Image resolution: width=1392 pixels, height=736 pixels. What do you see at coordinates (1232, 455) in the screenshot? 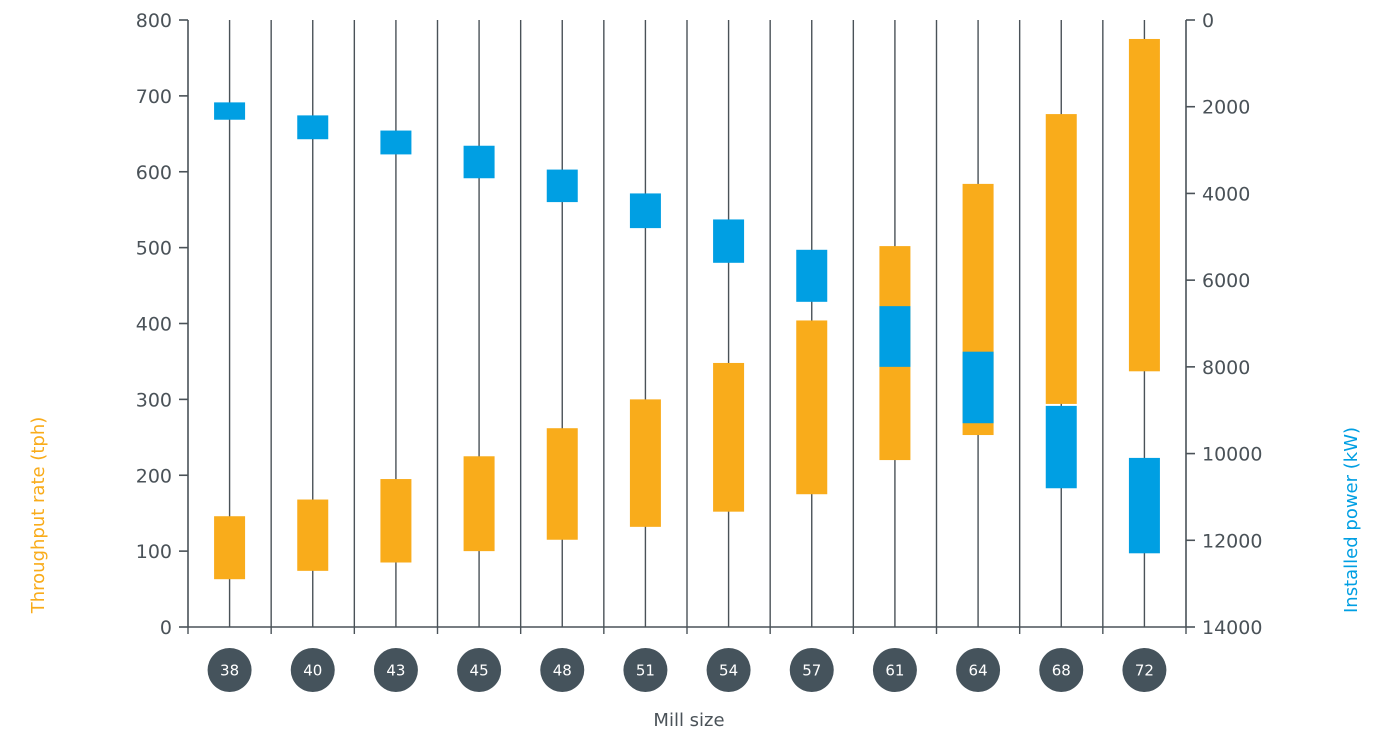
I see `y-right-tick-label: 10000` at bounding box center [1232, 455].